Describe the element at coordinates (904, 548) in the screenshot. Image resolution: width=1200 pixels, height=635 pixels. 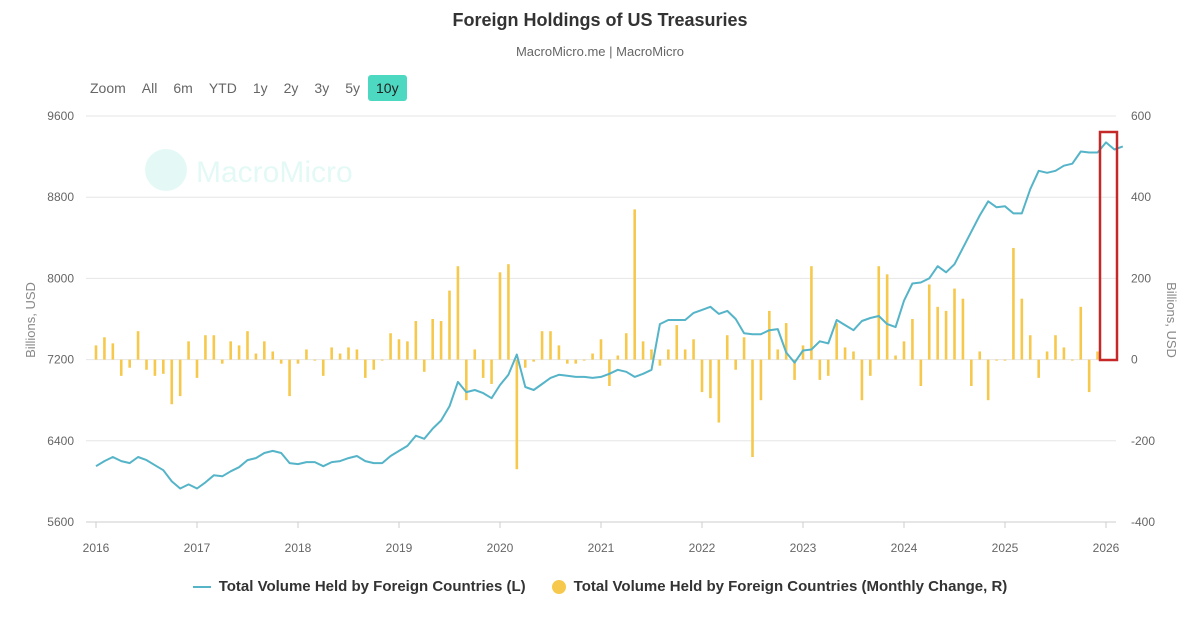
I see `x-tick-label: 2024` at that location.